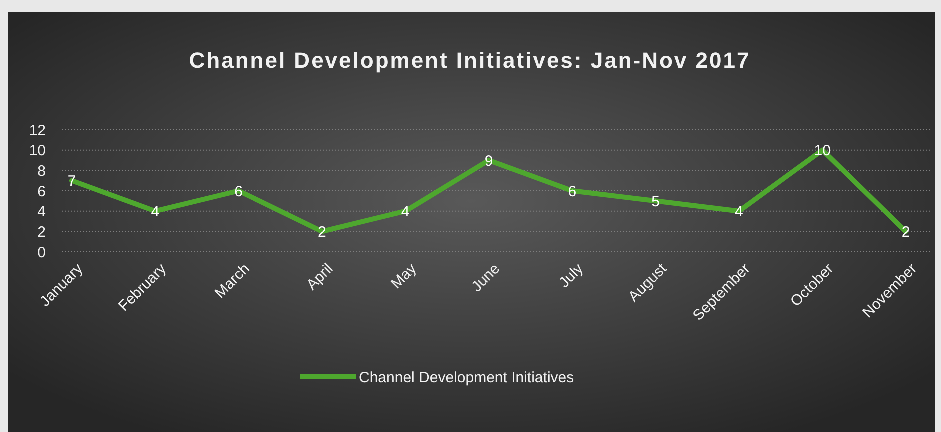 Image resolution: width=941 pixels, height=432 pixels. What do you see at coordinates (42, 253) in the screenshot?
I see `y-tick-label: 0` at bounding box center [42, 253].